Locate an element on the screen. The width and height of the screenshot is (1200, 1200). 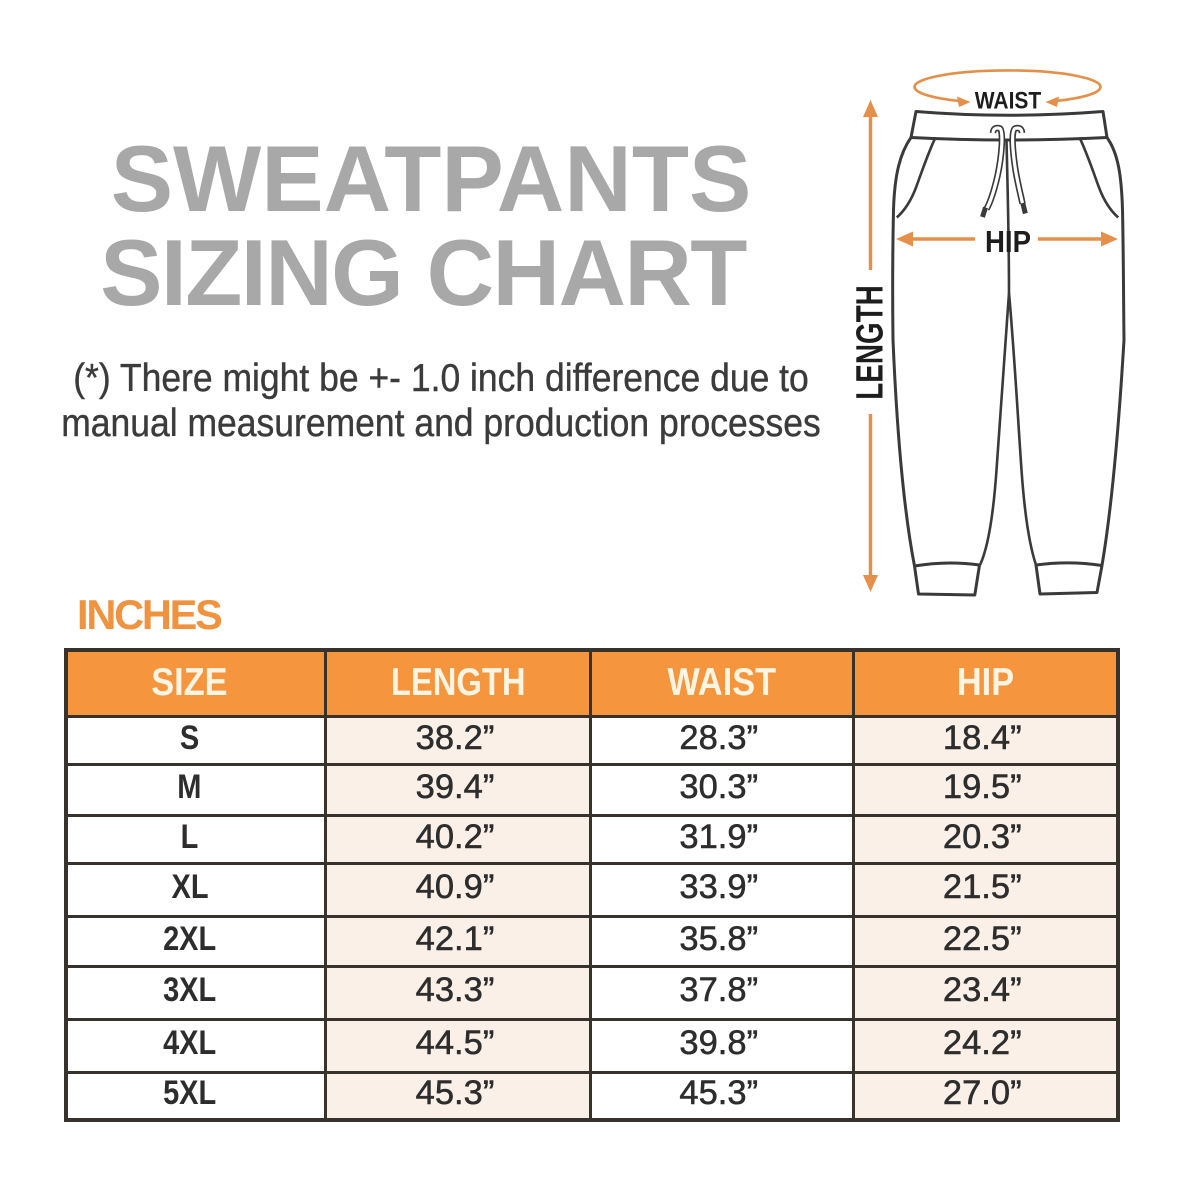
svg-text: HIP is located at coordinates (1008, 241).